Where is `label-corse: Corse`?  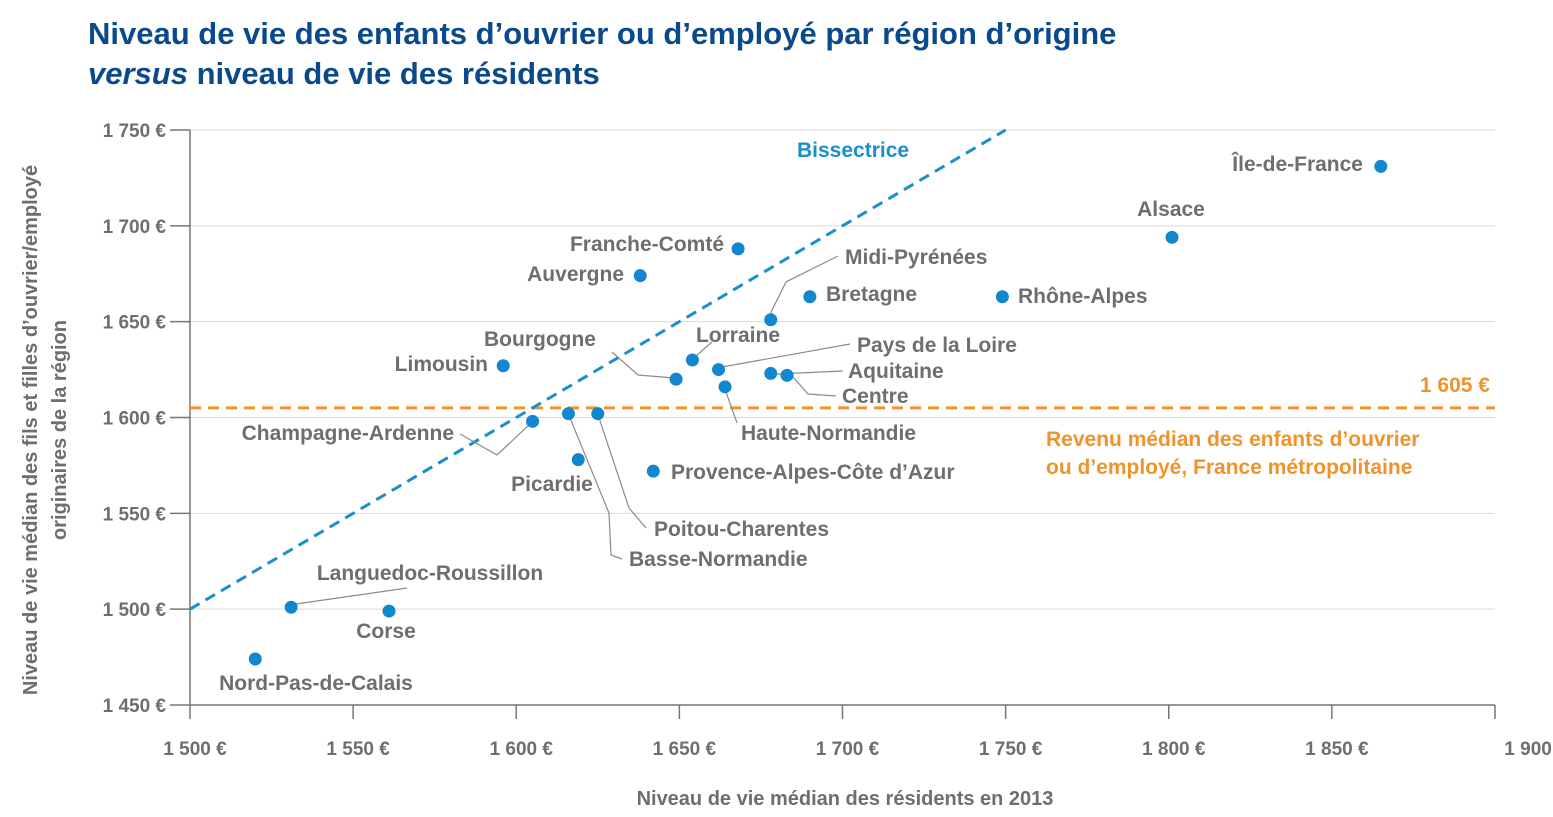
label-corse: Corse is located at coordinates (386, 631).